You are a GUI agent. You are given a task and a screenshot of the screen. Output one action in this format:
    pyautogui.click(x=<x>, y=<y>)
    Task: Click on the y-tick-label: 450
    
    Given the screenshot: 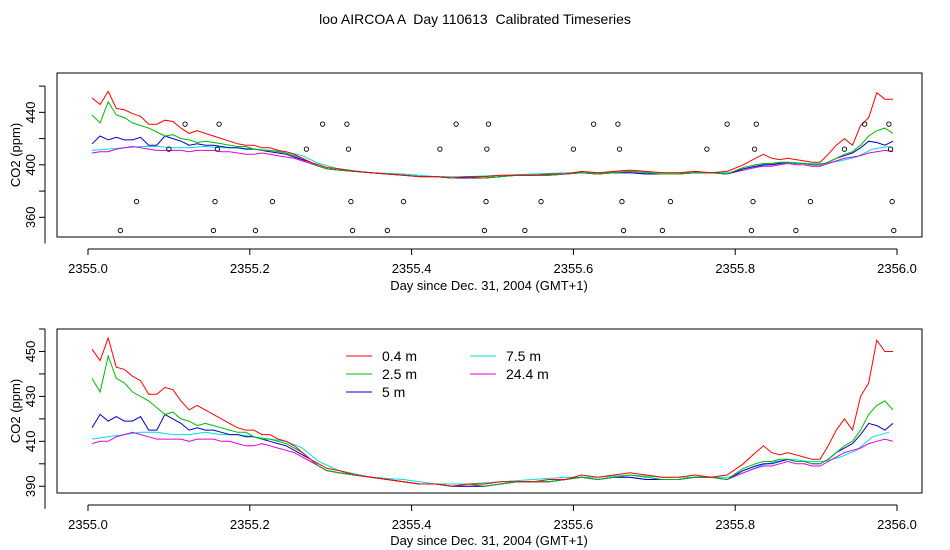 What is the action you would take?
    pyautogui.click(x=30, y=352)
    